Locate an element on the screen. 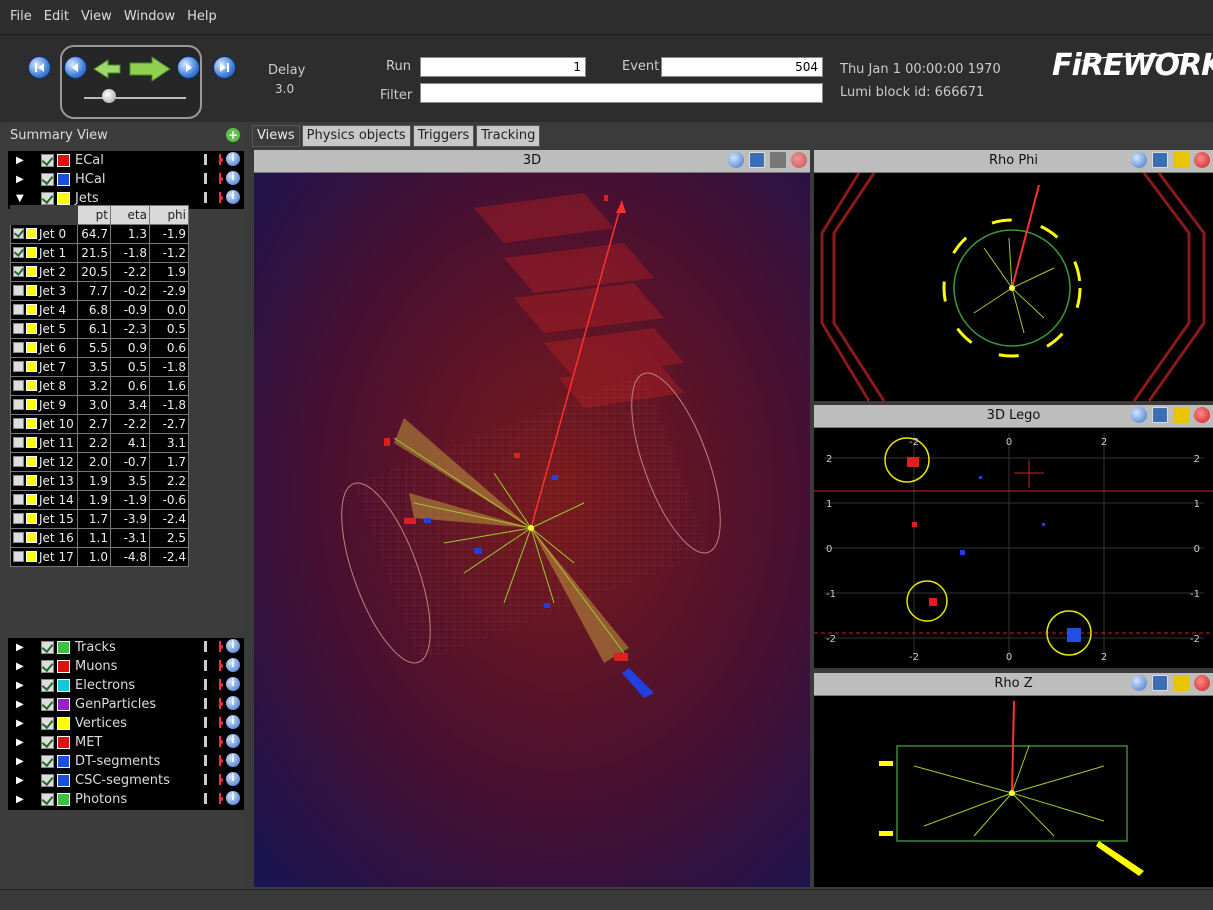  menu-view: View is located at coordinates (96, 17).